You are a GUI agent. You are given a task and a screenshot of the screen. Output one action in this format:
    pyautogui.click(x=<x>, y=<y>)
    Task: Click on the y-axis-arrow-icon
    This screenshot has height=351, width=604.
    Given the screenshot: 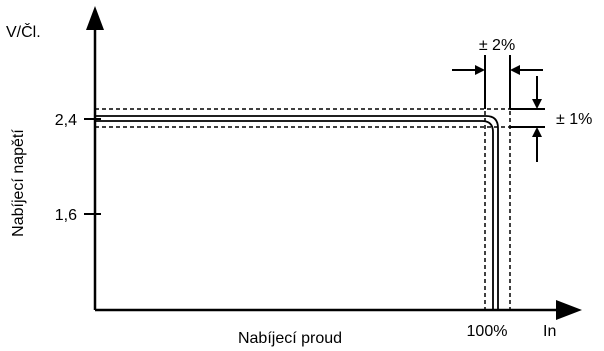 What is the action you would take?
    pyautogui.click(x=95, y=18)
    